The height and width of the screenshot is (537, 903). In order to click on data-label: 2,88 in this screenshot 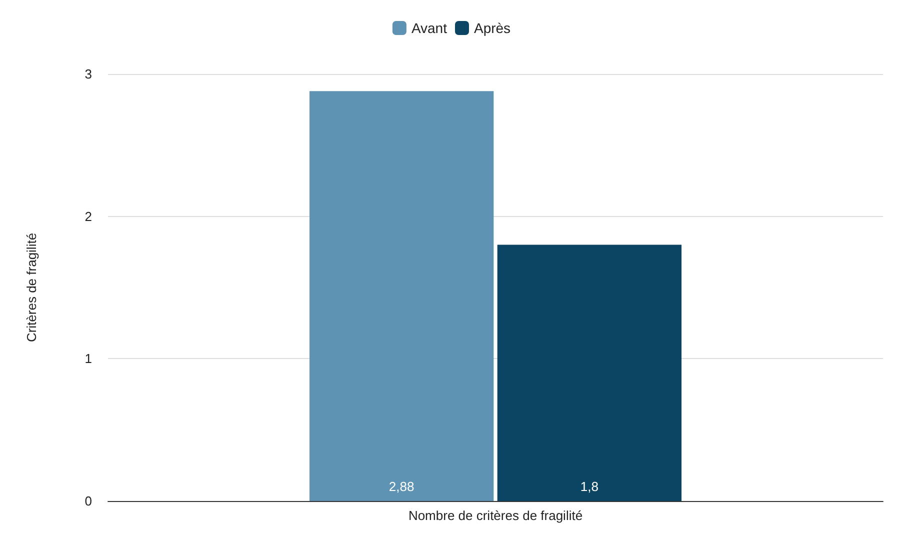, I will do `click(401, 486)`.